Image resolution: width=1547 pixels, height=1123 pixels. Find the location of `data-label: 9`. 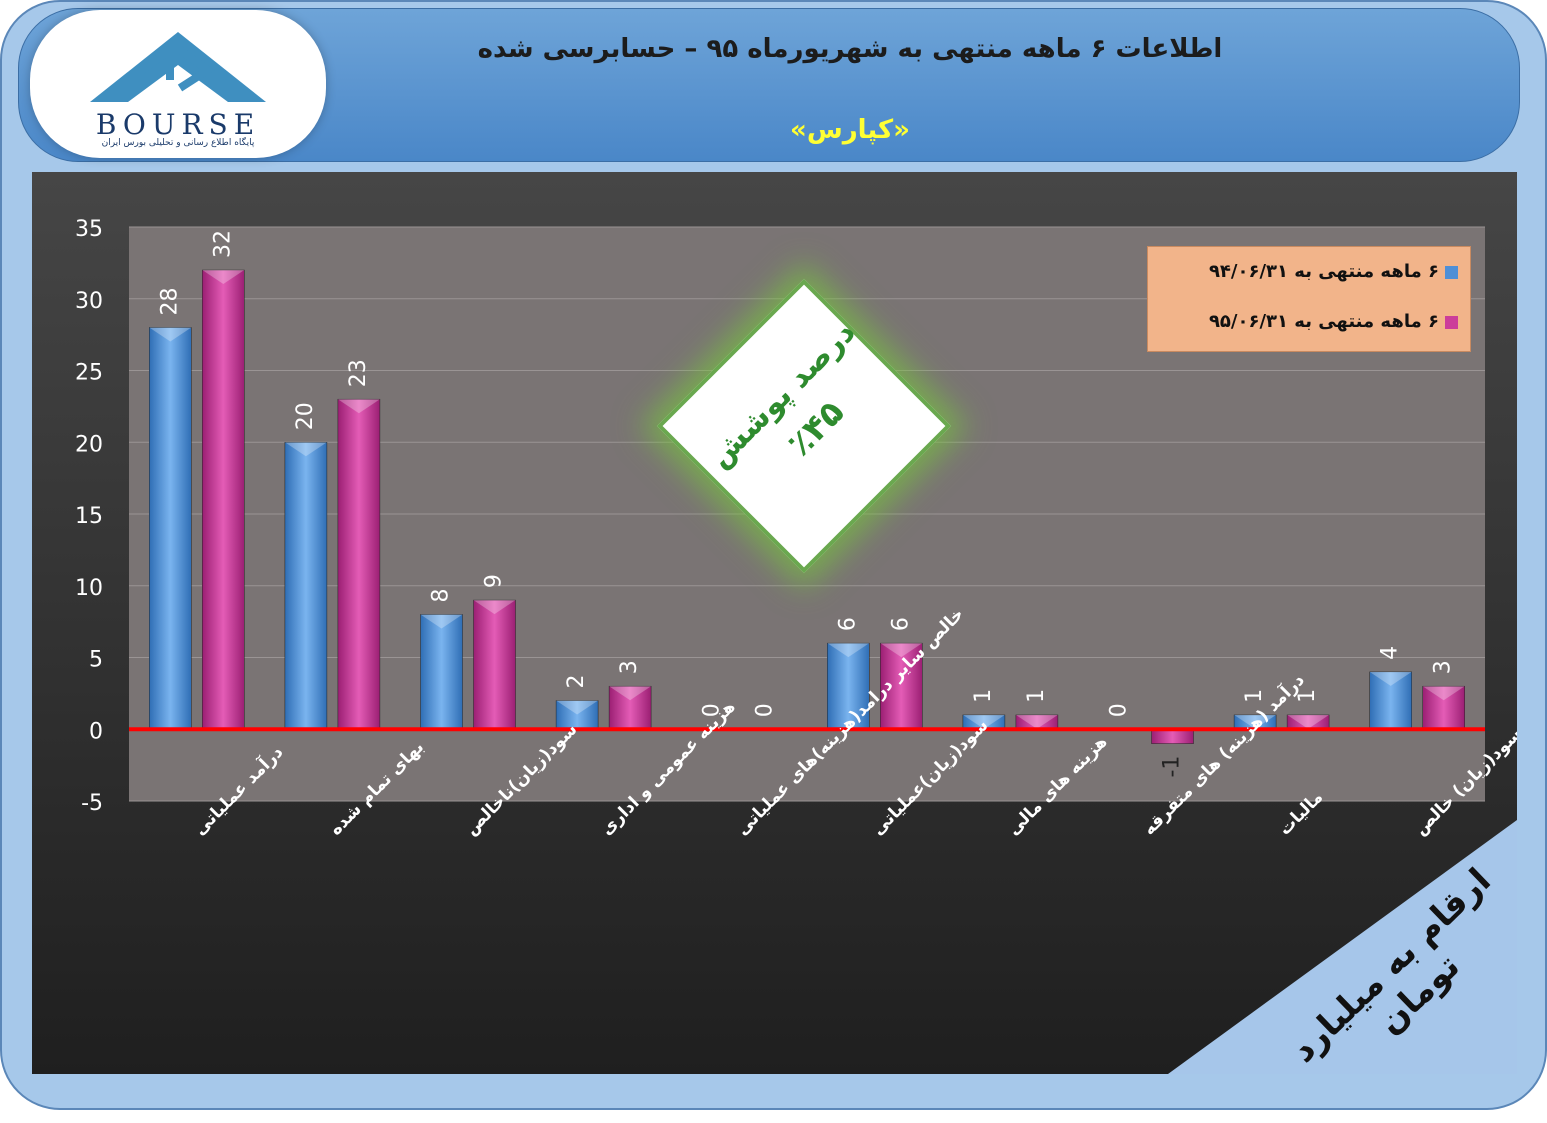

data-label: 9 is located at coordinates (494, 581).